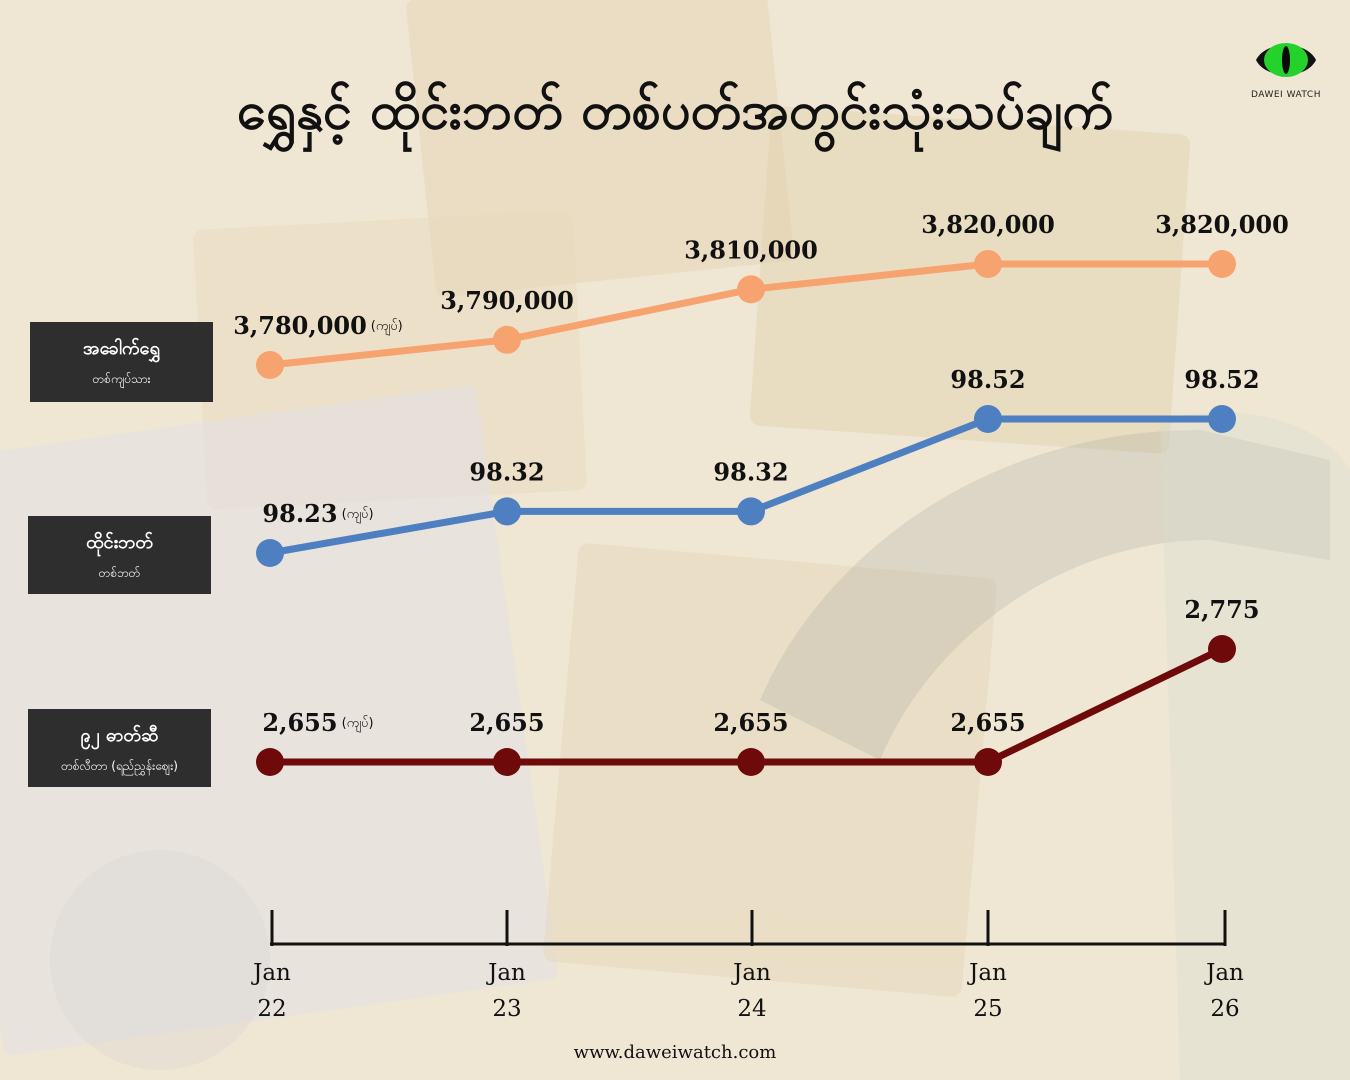 This screenshot has width=1350, height=1080. I want to click on side-label-gold-unit: တစ်ကျပ်သား, so click(121, 379).